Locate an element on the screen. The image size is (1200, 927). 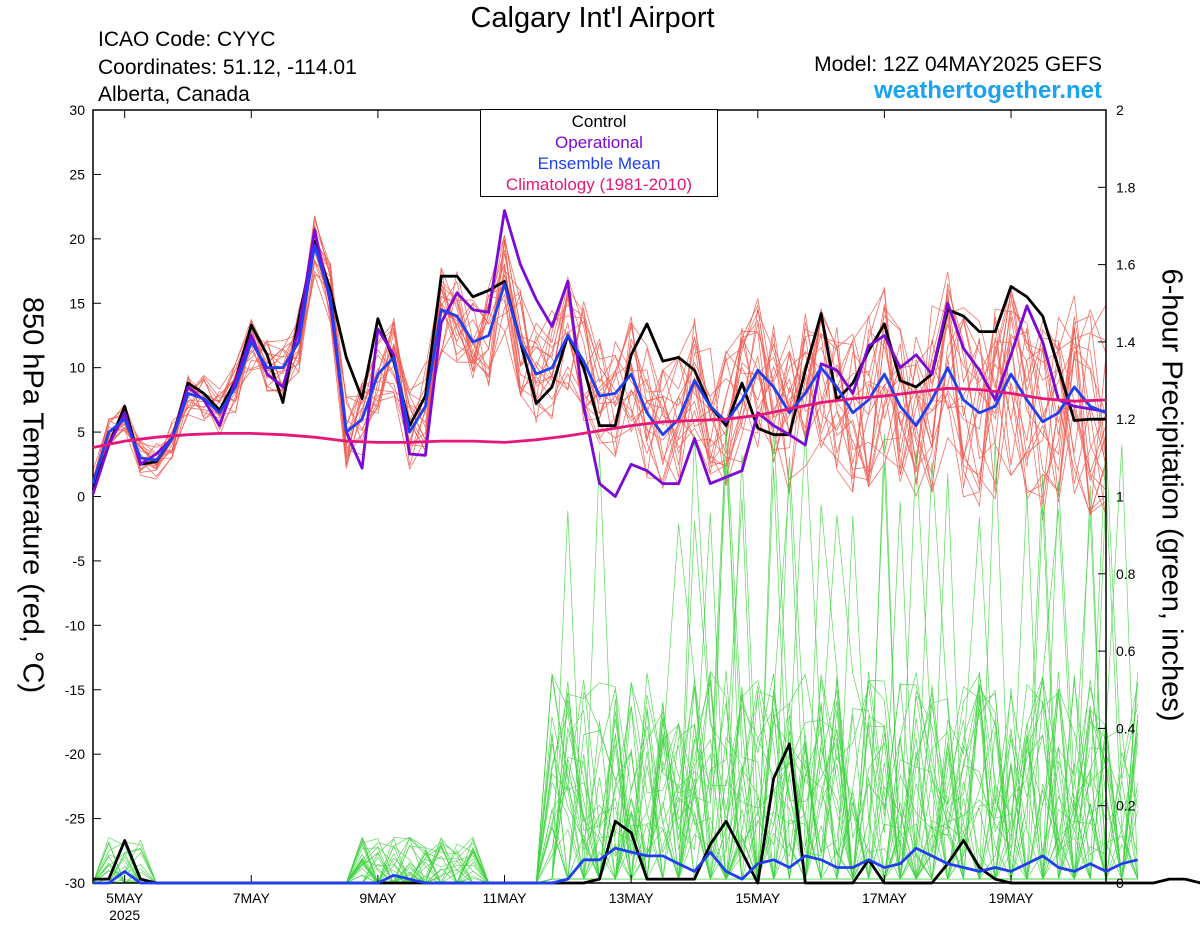
x-tick-label: 9MAY is located at coordinates (378, 898).